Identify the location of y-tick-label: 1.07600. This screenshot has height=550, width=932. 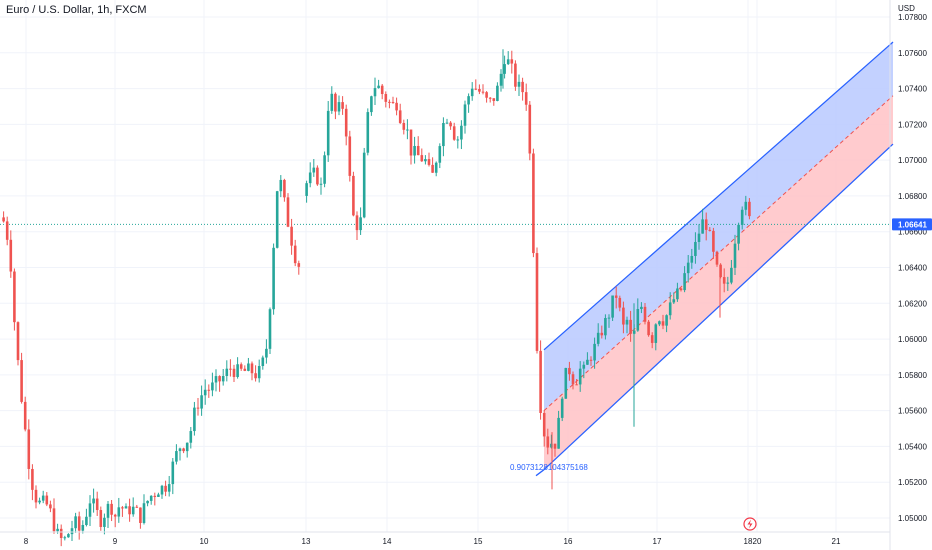
(912, 53).